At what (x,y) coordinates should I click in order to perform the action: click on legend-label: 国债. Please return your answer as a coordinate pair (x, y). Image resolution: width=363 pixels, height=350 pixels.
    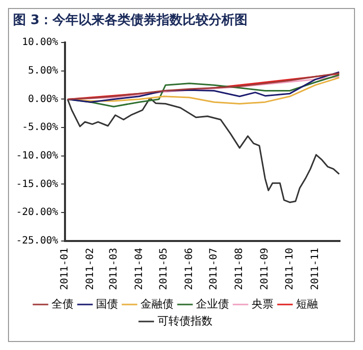
    Looking at the image, I should click on (107, 303).